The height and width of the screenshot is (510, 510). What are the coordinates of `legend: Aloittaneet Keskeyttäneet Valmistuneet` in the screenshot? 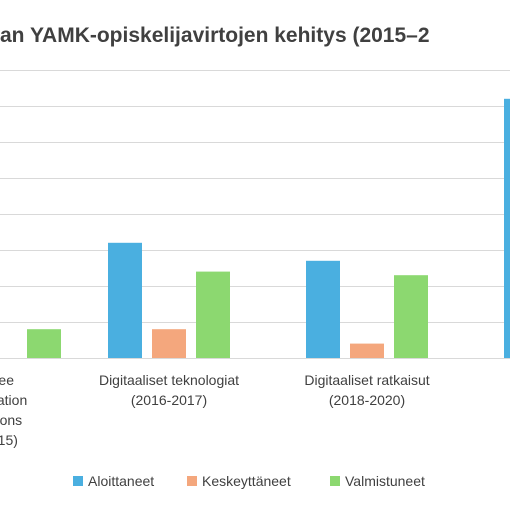 It's located at (249, 481).